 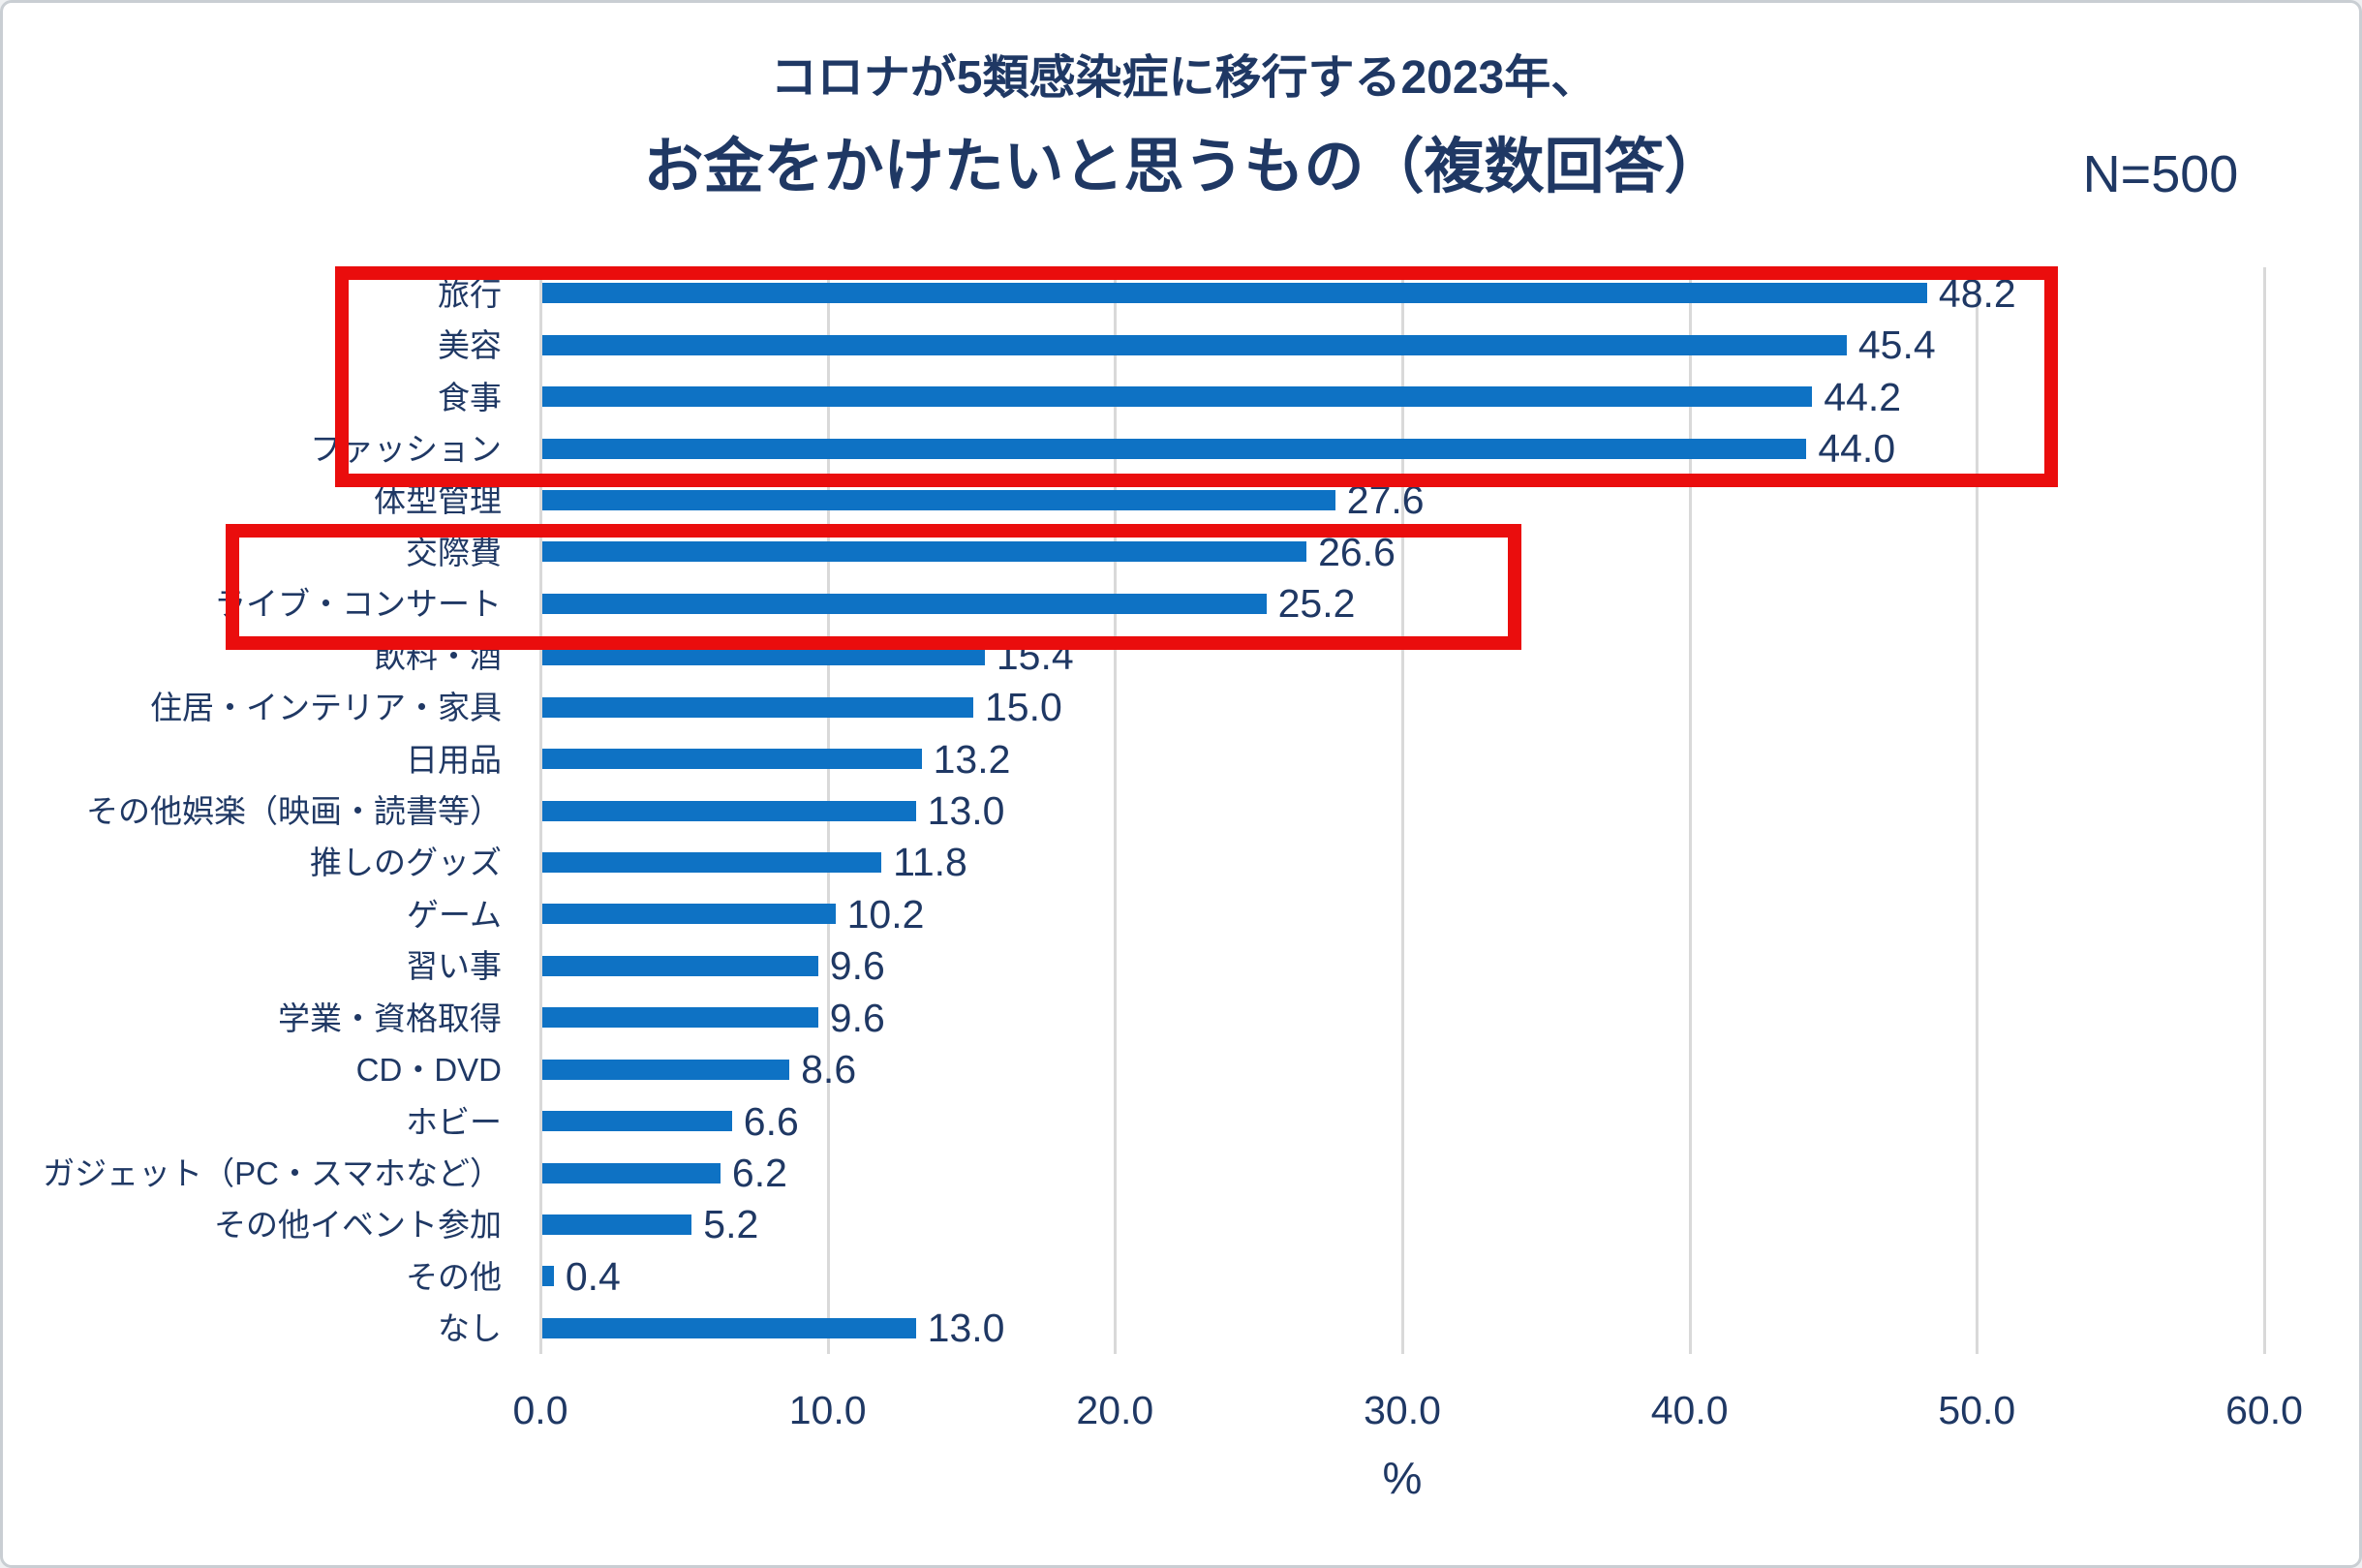 I want to click on x-tick-label: 50.0, so click(x=1977, y=1410).